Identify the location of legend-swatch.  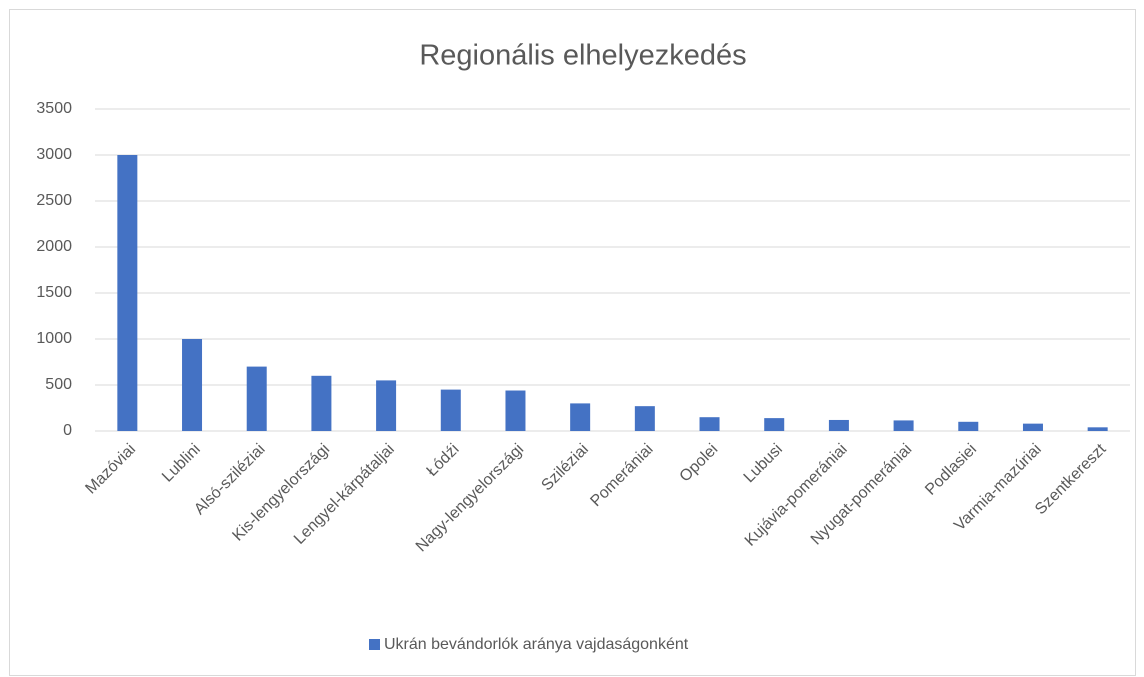
(374, 644).